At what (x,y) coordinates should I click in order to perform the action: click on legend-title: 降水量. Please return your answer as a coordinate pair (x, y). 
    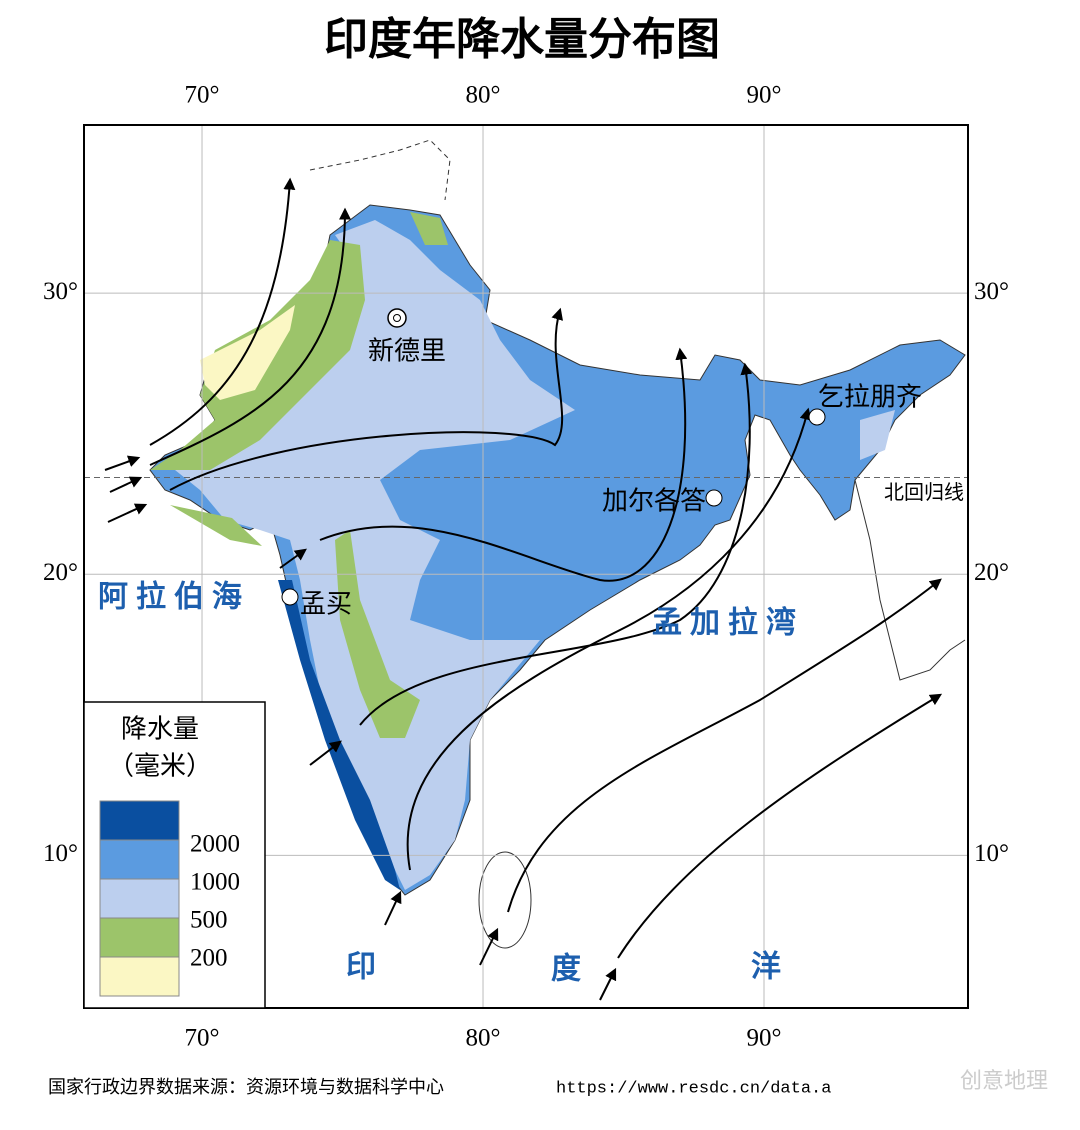
    Looking at the image, I should click on (160, 730).